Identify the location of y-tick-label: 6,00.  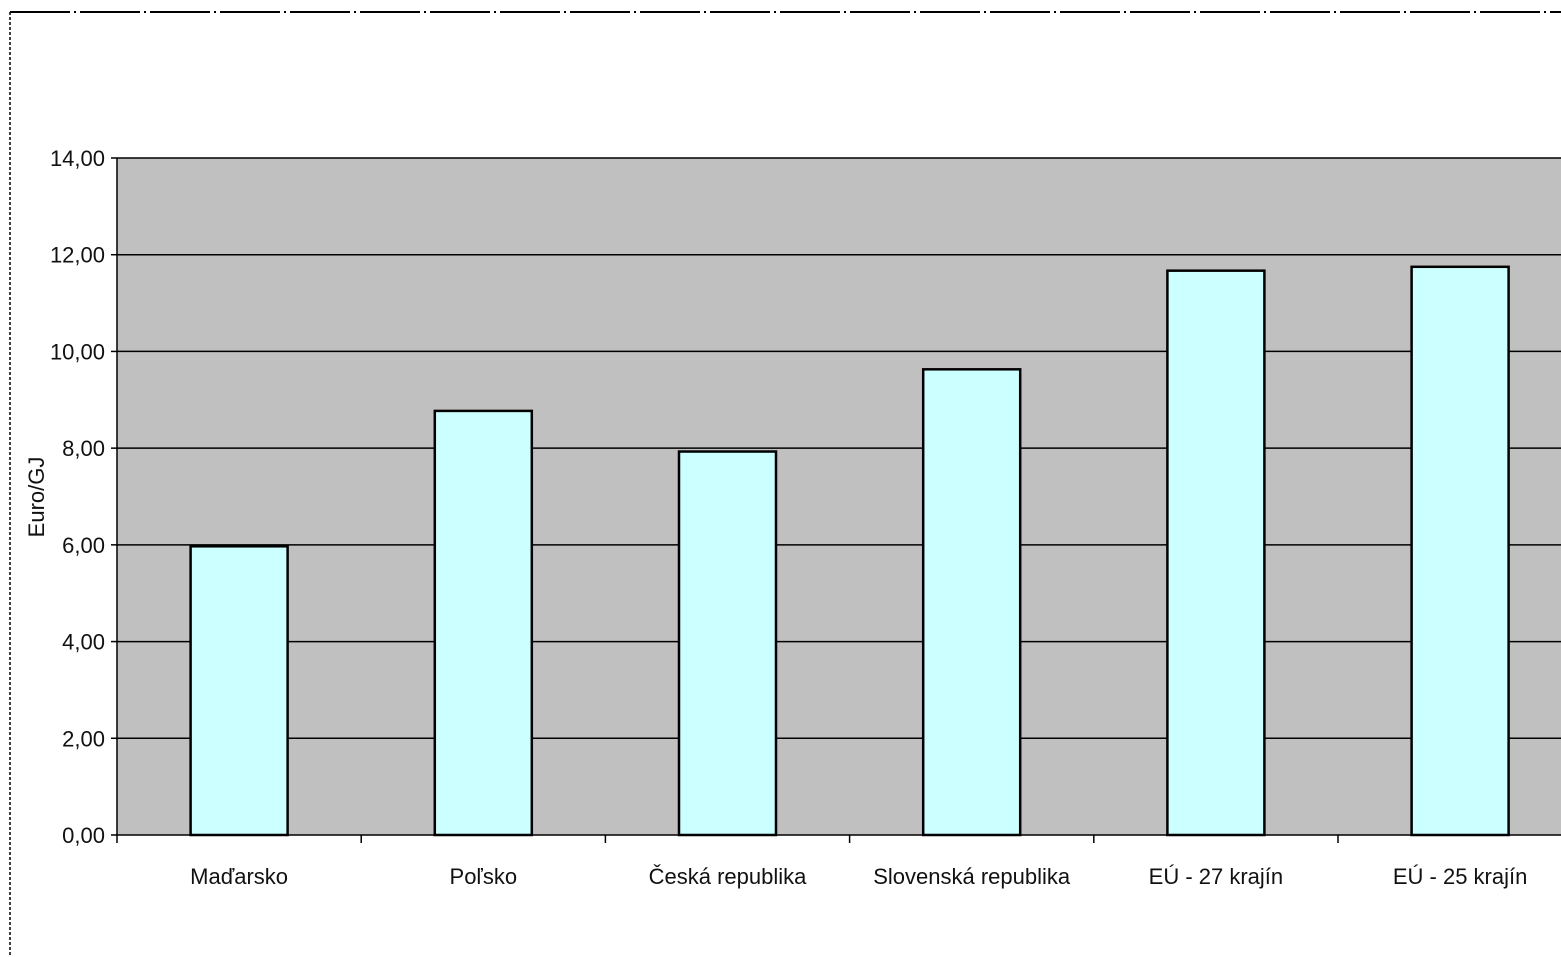
(83, 545).